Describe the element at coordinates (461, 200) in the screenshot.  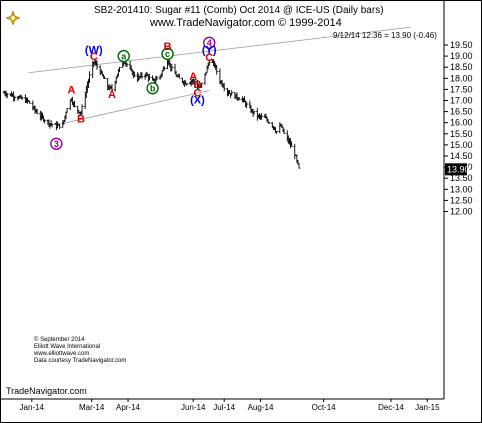
I see `y-tick-label: 12.50` at that location.